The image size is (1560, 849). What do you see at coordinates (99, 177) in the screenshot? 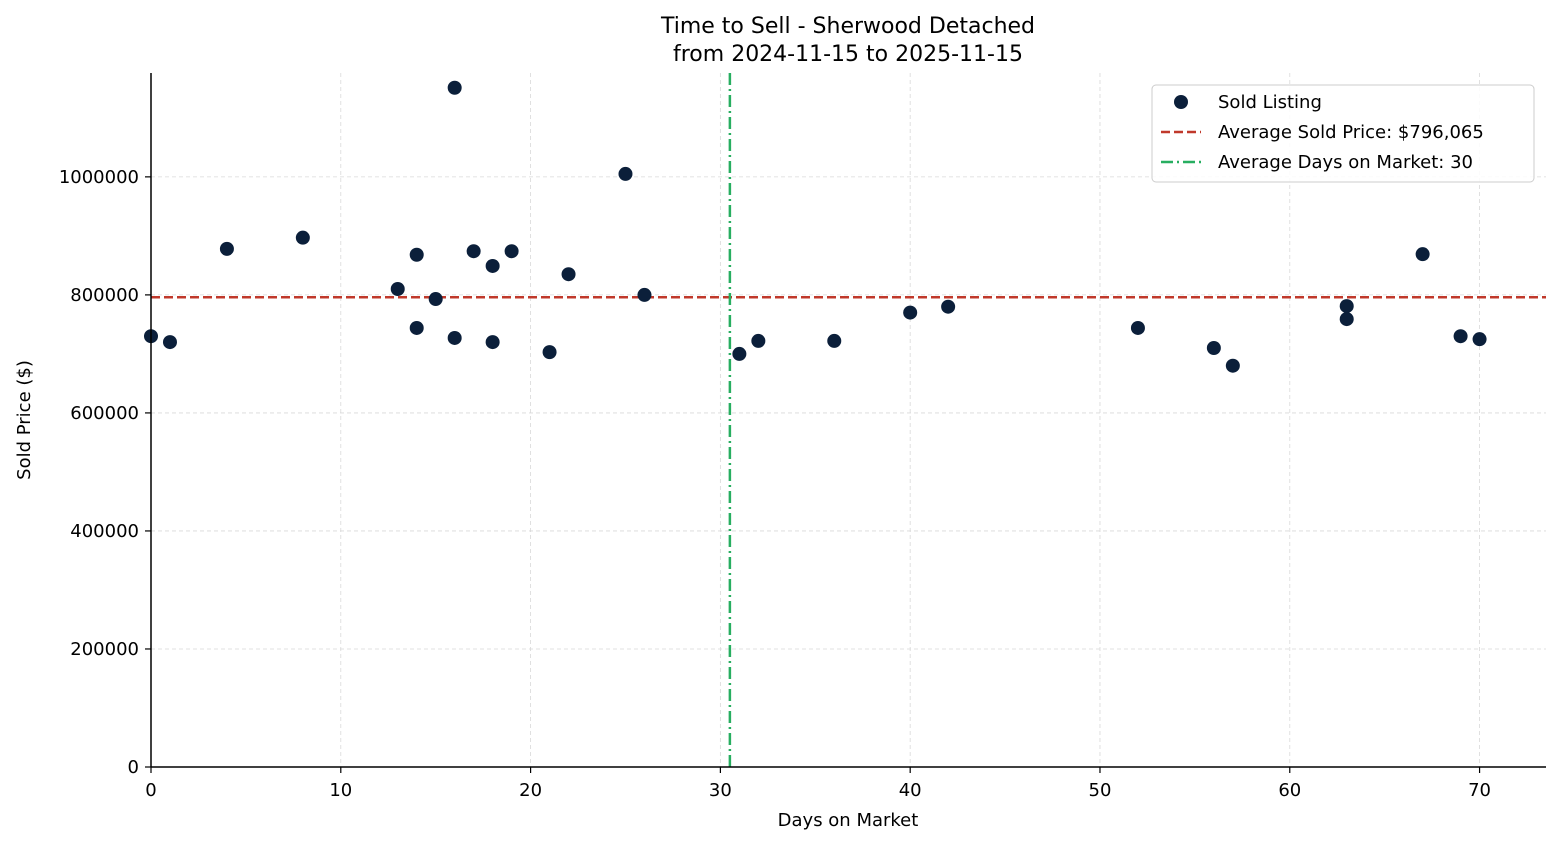
I see `y-tick-label: 1000000` at bounding box center [99, 177].